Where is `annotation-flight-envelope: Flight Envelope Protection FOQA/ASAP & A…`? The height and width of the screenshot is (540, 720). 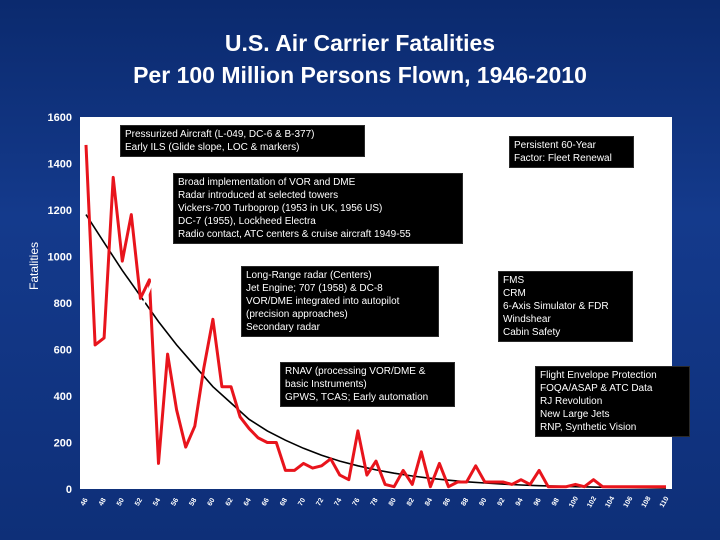
annotation-flight-envelope: Flight Envelope Protection FOQA/ASAP & A… is located at coordinates (612, 401).